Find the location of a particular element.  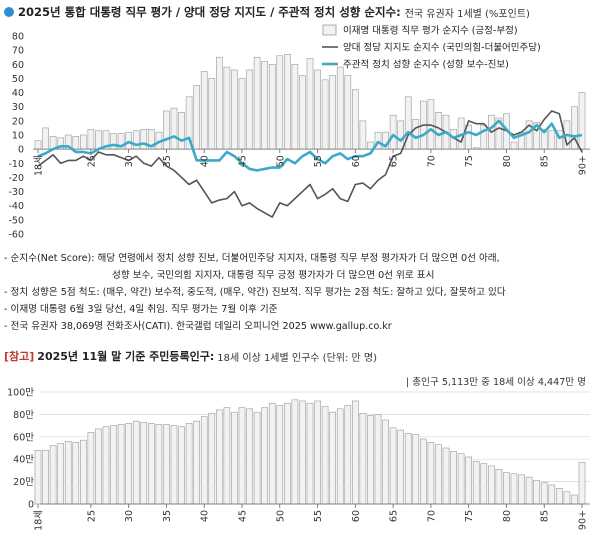

legend-bar-swatch is located at coordinates (329, 30).